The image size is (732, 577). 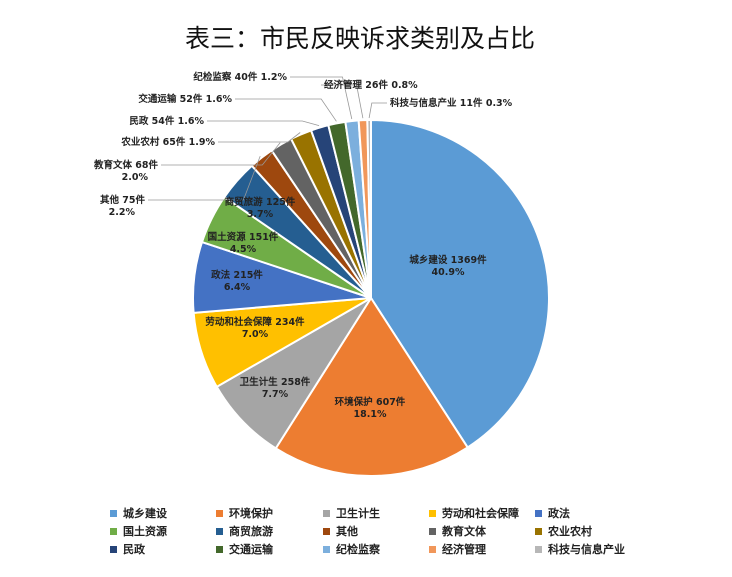 I want to click on legend-item: 经济管理, so click(x=482, y=549).